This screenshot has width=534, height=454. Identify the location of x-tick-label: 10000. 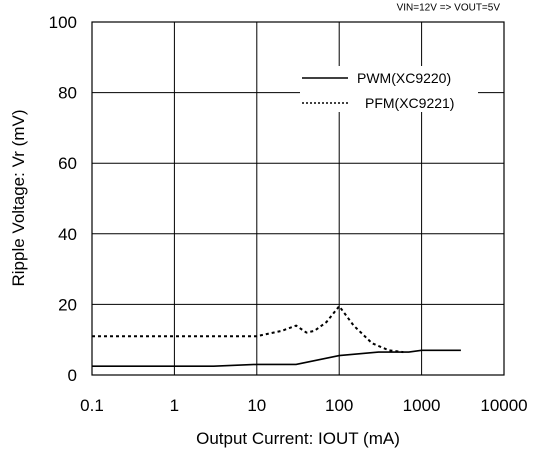
(503, 405).